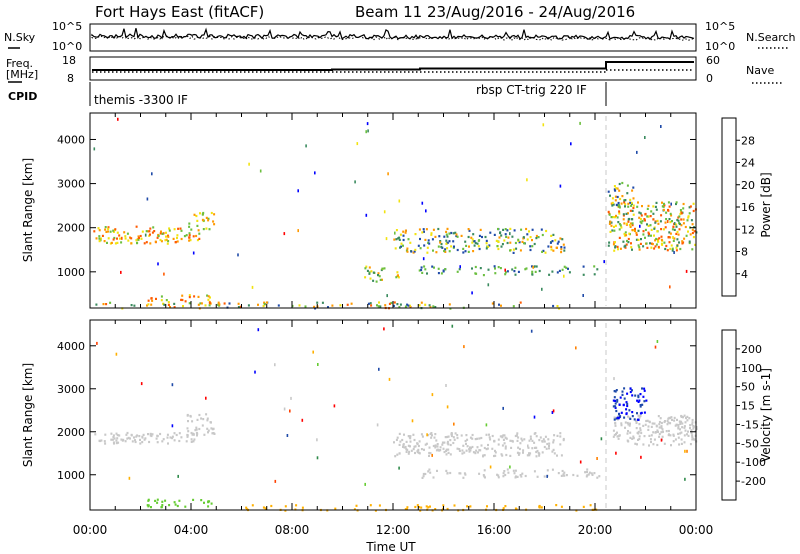 This screenshot has height=554, width=800. Describe the element at coordinates (720, 26) in the screenshot. I see `noise-right-tick-top: 10^5` at that location.